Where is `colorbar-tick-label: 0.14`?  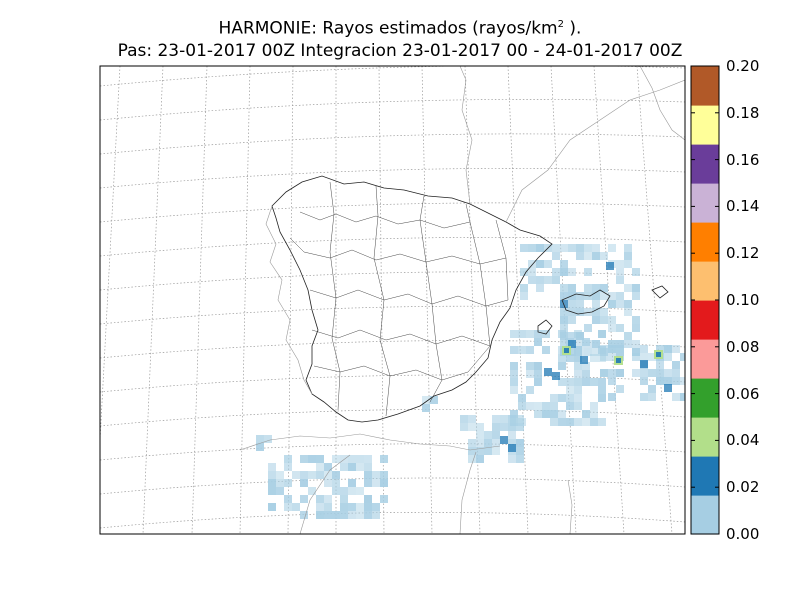
colorbar-tick-label: 0.14 is located at coordinates (743, 206).